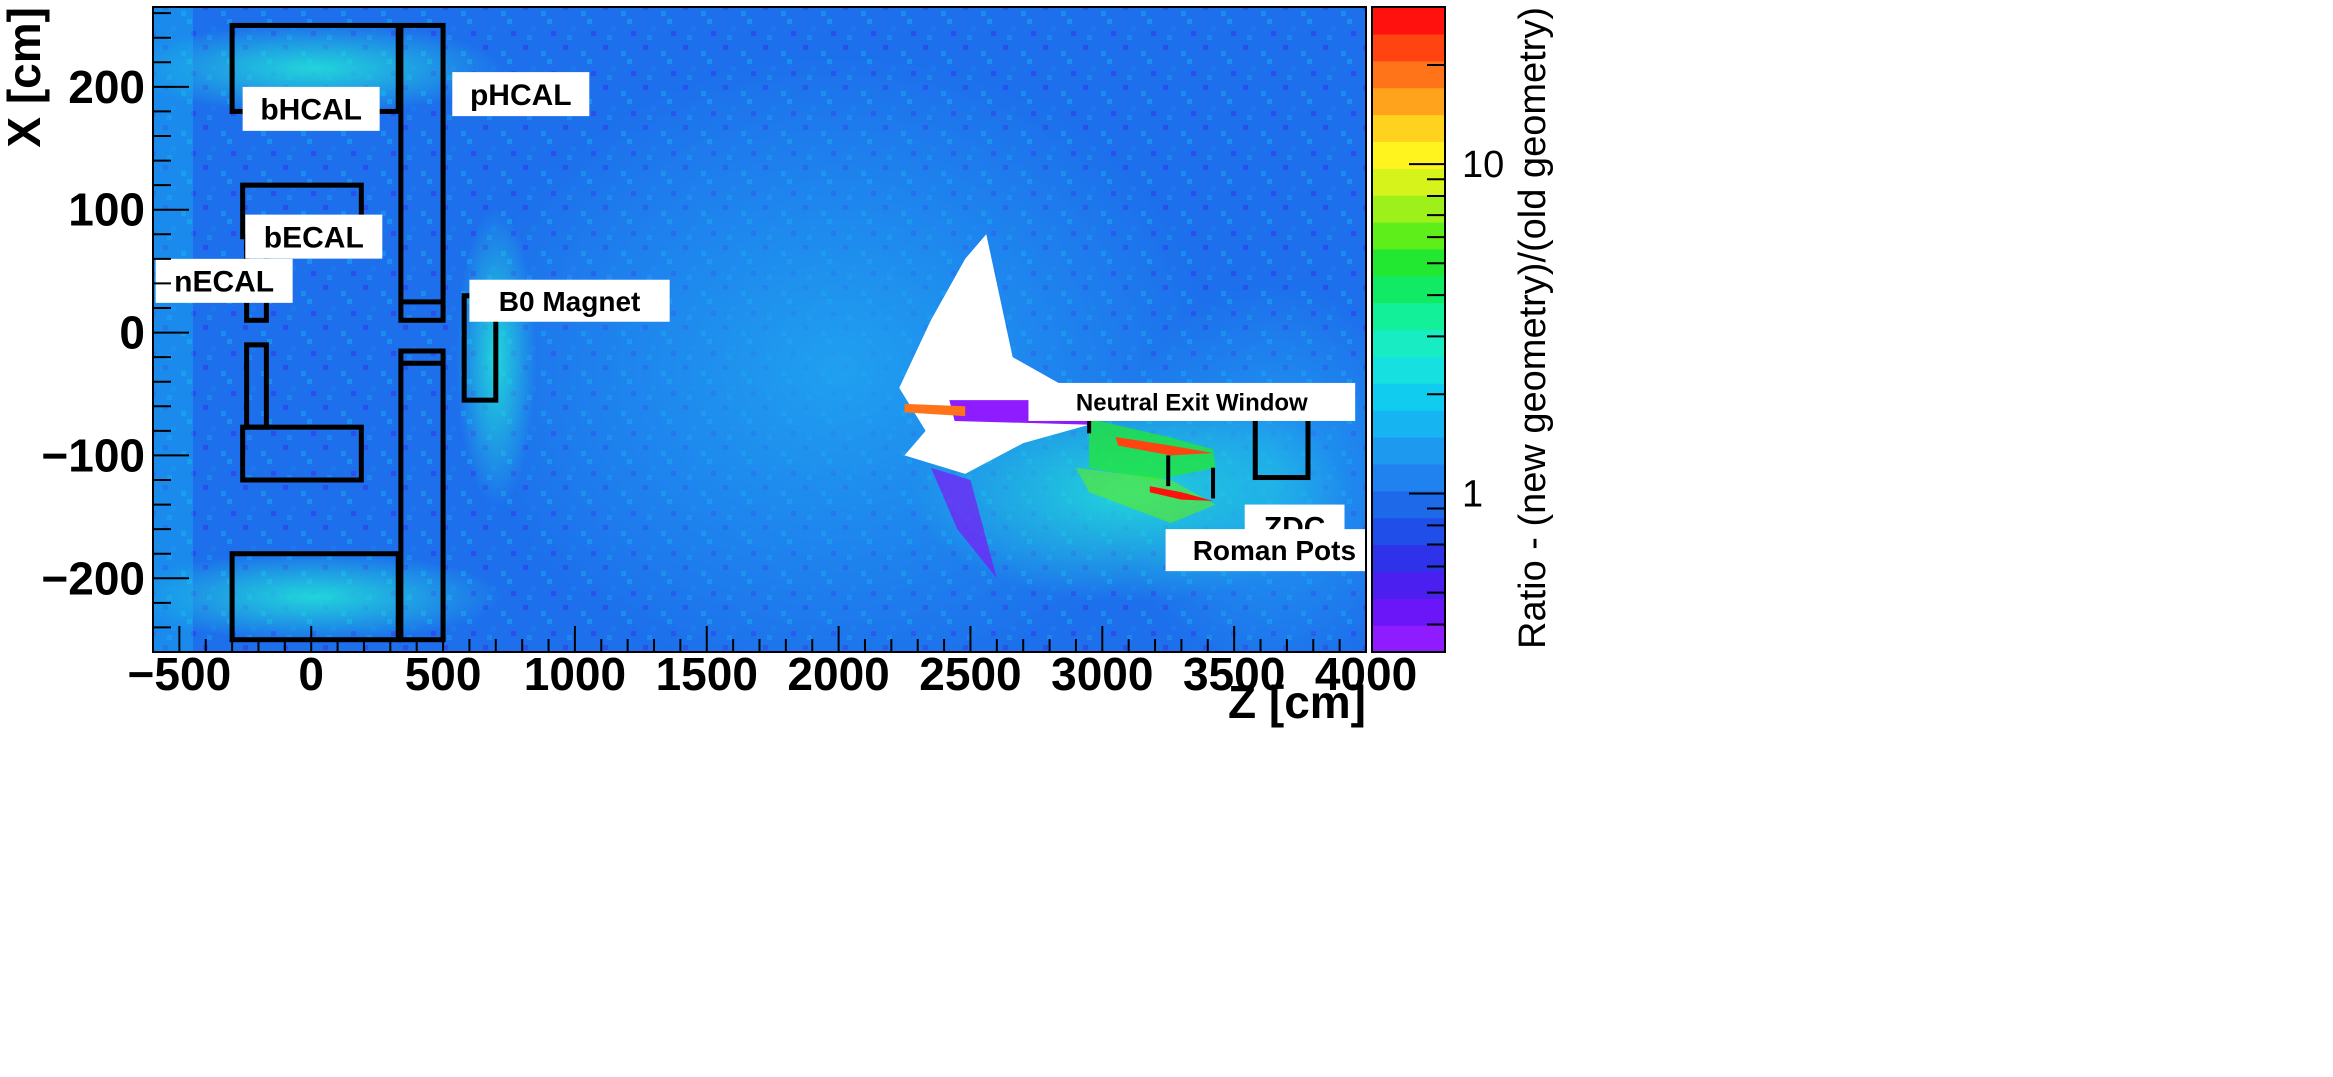 This screenshot has height=1077, width=2333. What do you see at coordinates (1102, 674) in the screenshot?
I see `x-tick-label: 3000` at bounding box center [1102, 674].